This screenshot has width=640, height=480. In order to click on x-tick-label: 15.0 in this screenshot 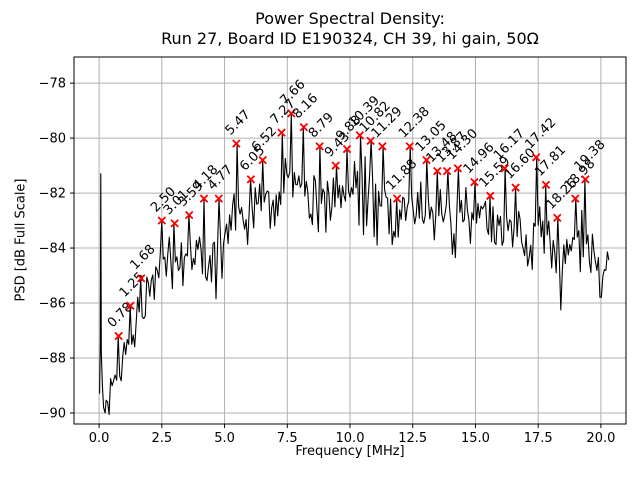, I will do `click(475, 438)`.